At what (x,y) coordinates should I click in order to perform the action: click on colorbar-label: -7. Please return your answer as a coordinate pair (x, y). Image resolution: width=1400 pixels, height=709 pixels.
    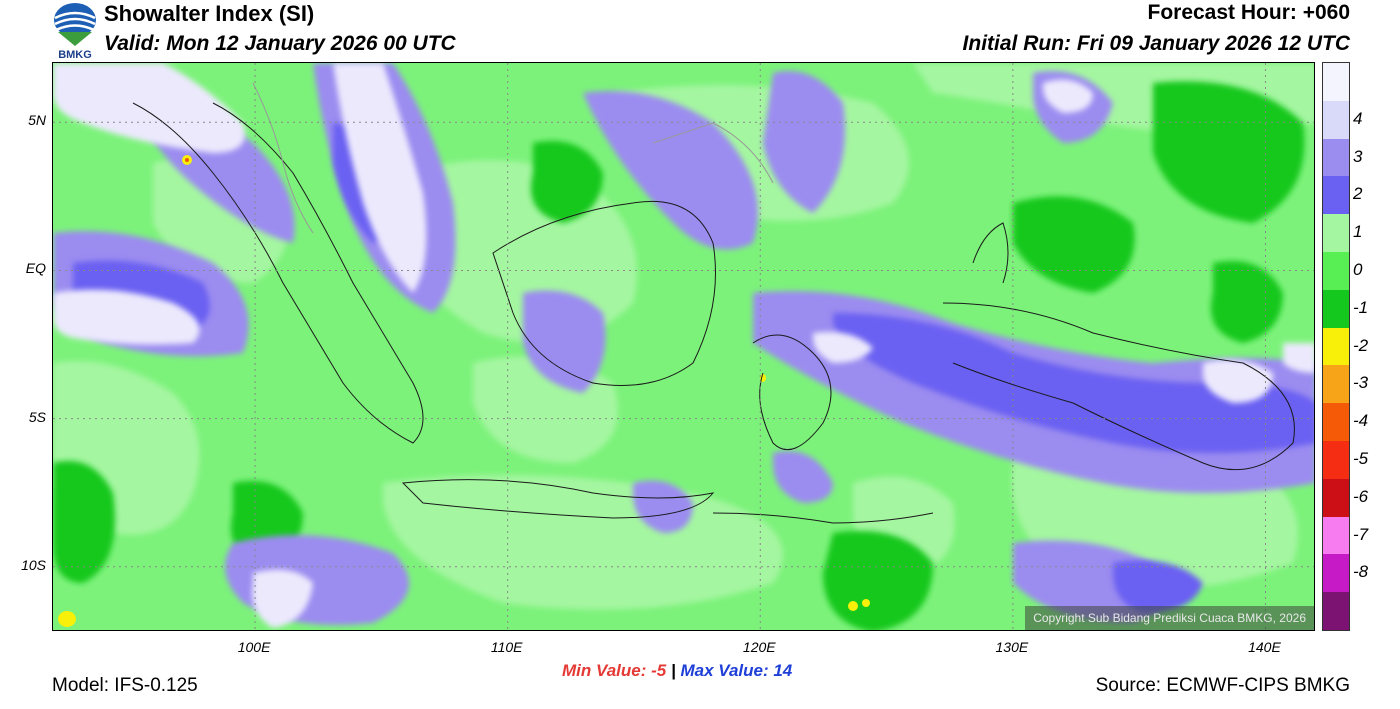
    Looking at the image, I should click on (1361, 534).